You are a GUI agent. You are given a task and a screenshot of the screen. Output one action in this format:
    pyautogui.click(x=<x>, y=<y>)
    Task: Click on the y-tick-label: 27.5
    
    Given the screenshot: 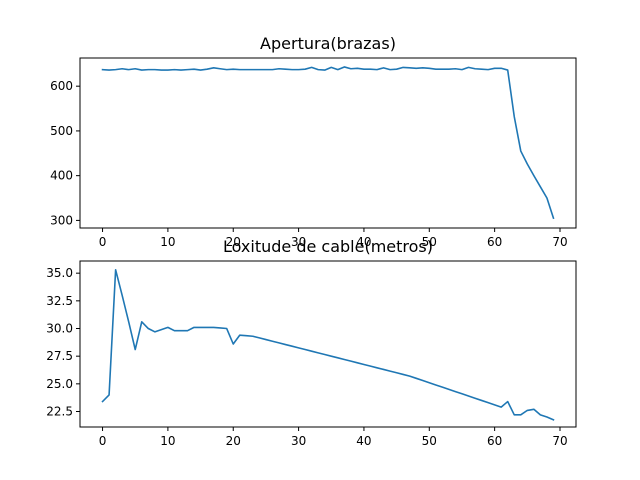 What is the action you would take?
    pyautogui.click(x=59, y=356)
    